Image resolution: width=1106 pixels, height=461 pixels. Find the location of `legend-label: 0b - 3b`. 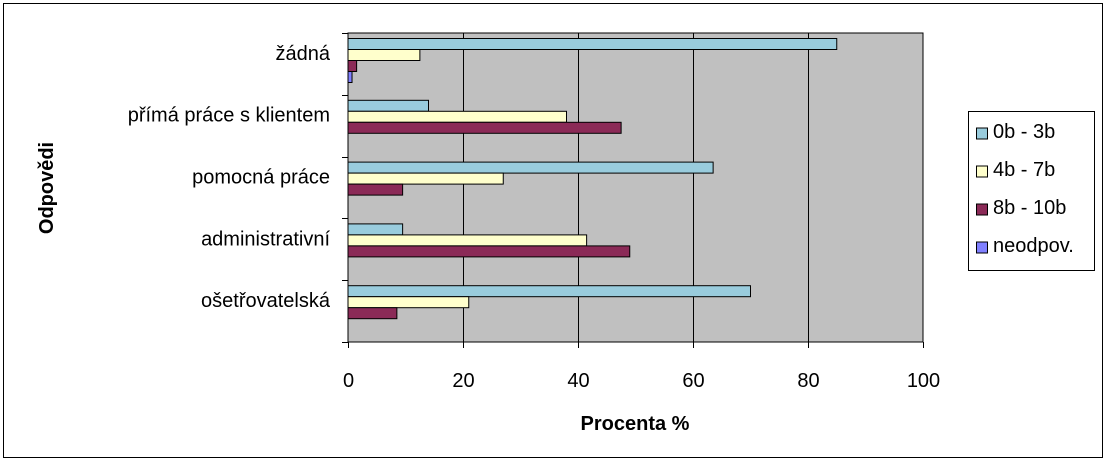

legend-label: 0b - 3b is located at coordinates (1024, 132).